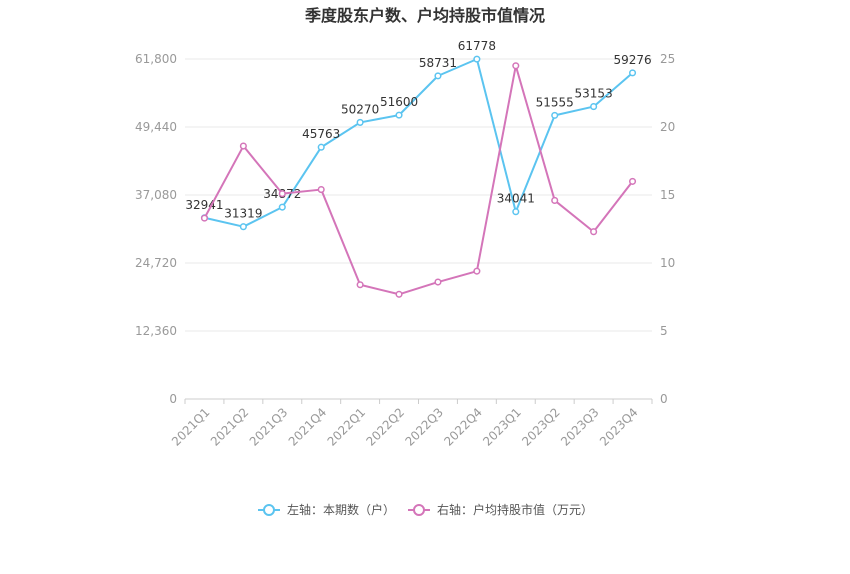  What do you see at coordinates (477, 46) in the screenshot?
I see `data-label: 61778` at bounding box center [477, 46].